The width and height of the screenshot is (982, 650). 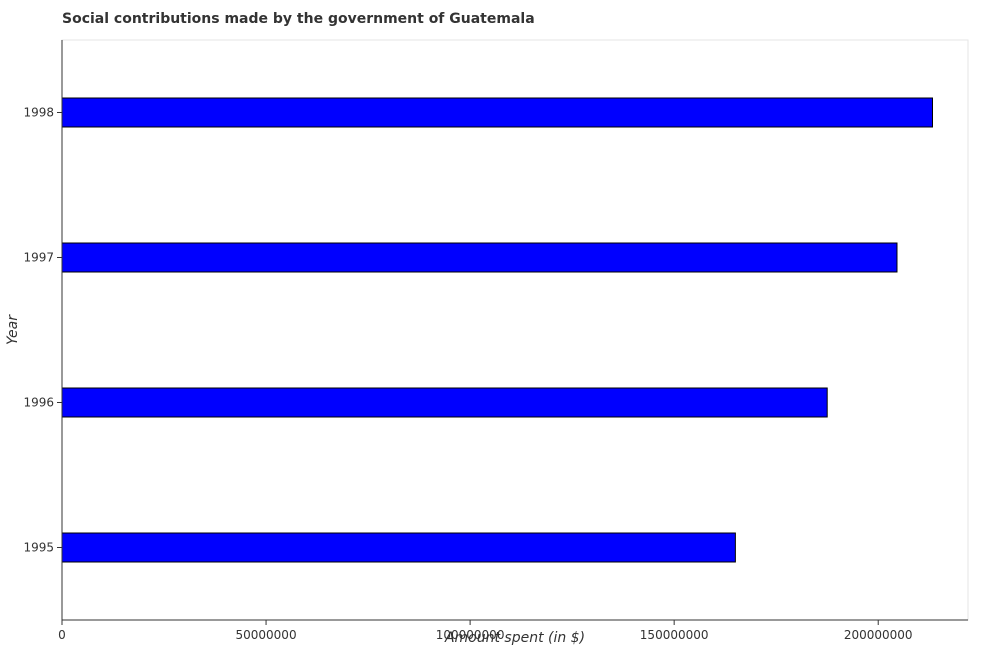 What do you see at coordinates (38, 113) in the screenshot?
I see `y-tick-label: 1998` at bounding box center [38, 113].